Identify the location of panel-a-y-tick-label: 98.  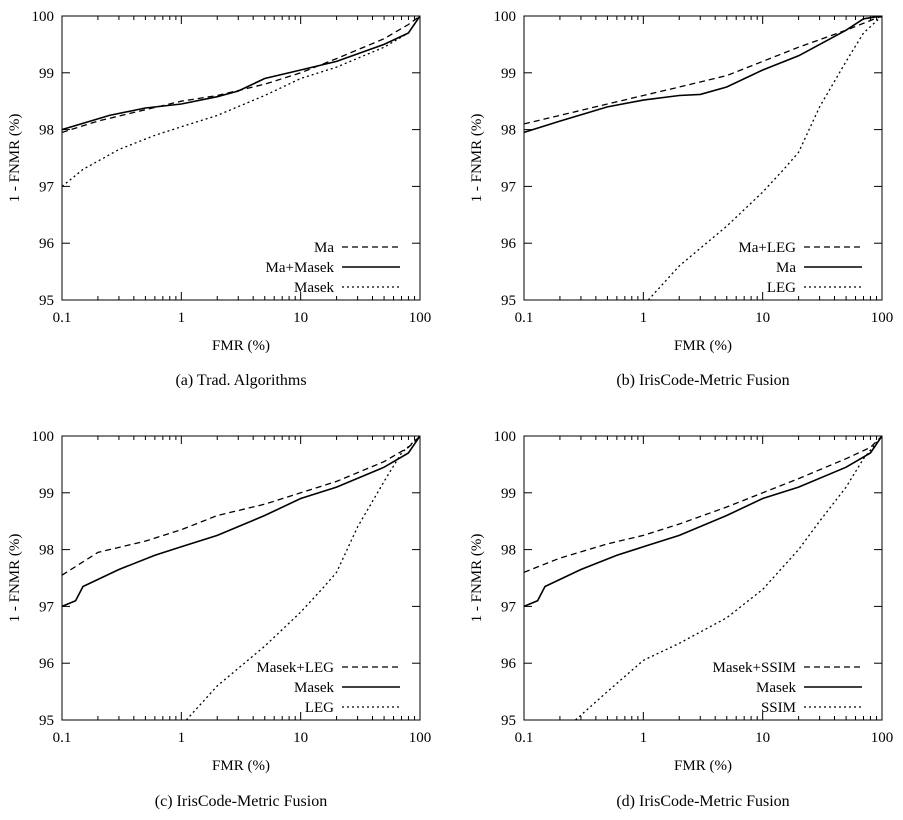
(46, 131).